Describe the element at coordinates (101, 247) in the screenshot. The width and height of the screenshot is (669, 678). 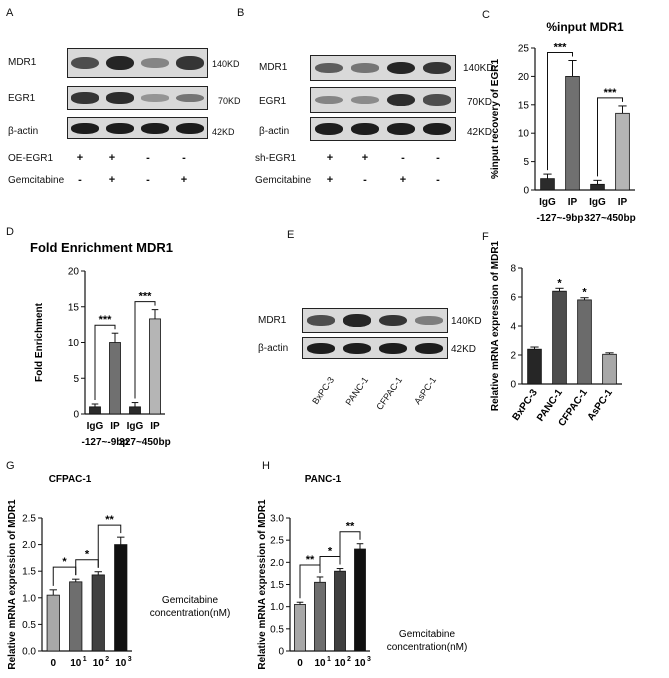
I see `chart-title: Fold Enrichment MDR1` at that location.